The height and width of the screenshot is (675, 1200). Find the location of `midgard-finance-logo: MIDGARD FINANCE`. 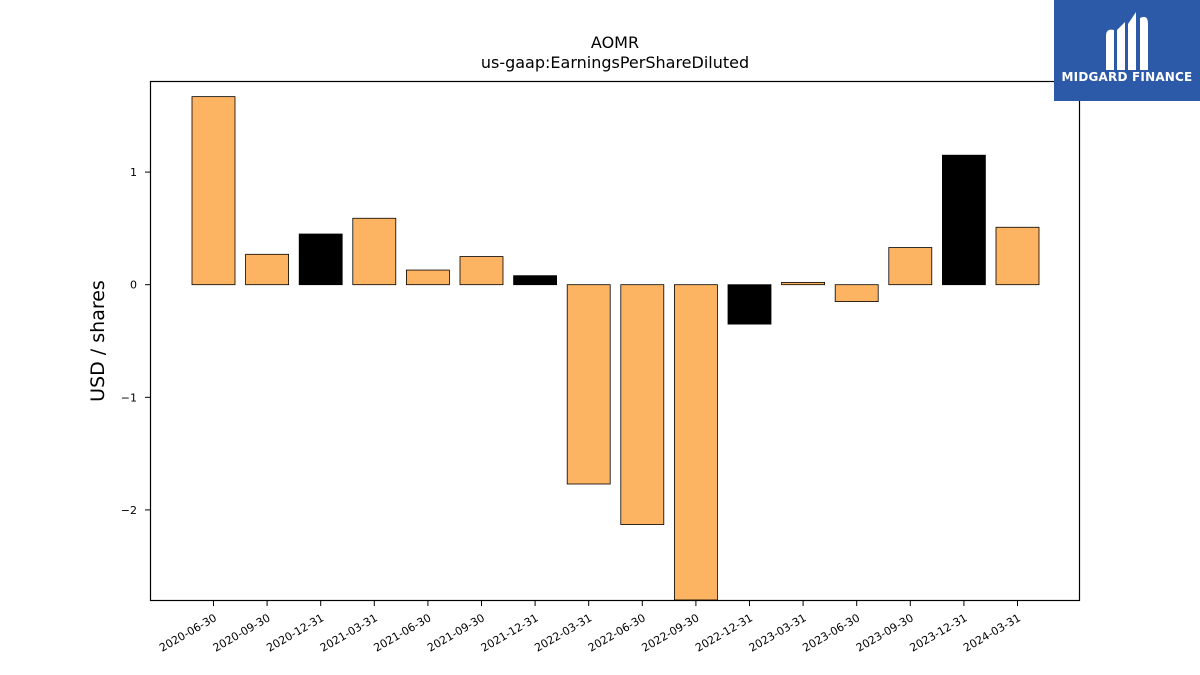

midgard-finance-logo: MIDGARD FINANCE is located at coordinates (1127, 50).